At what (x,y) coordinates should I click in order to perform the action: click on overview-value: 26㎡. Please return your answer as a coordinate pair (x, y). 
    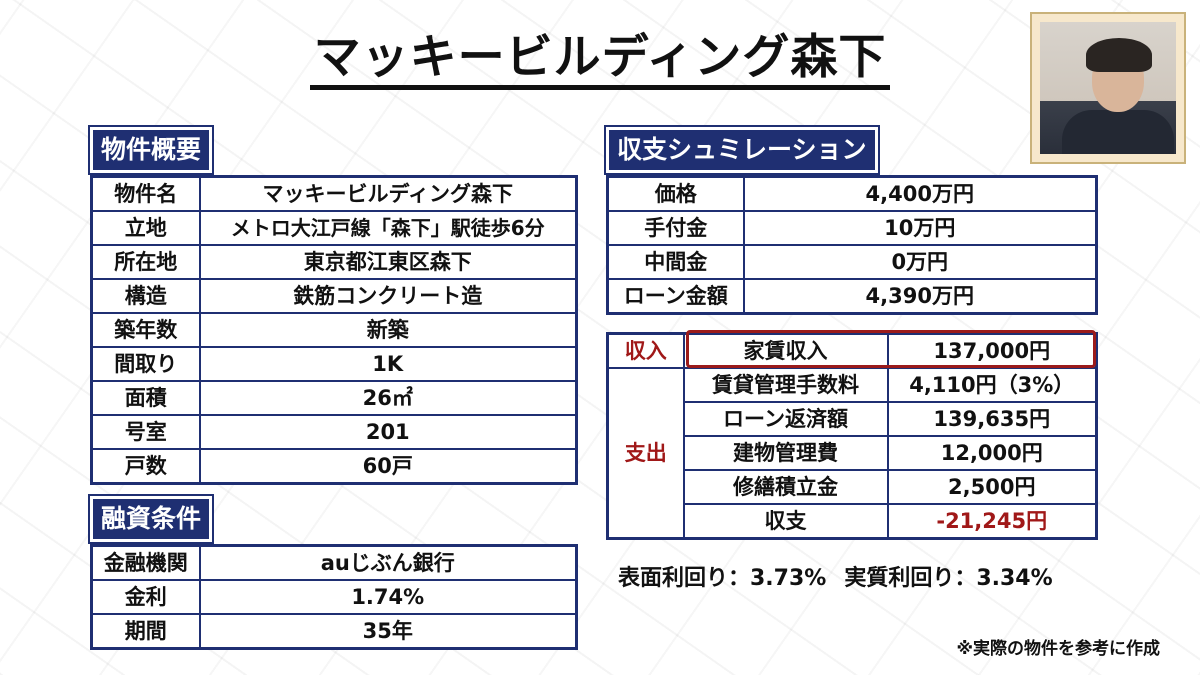
    Looking at the image, I should click on (388, 398).